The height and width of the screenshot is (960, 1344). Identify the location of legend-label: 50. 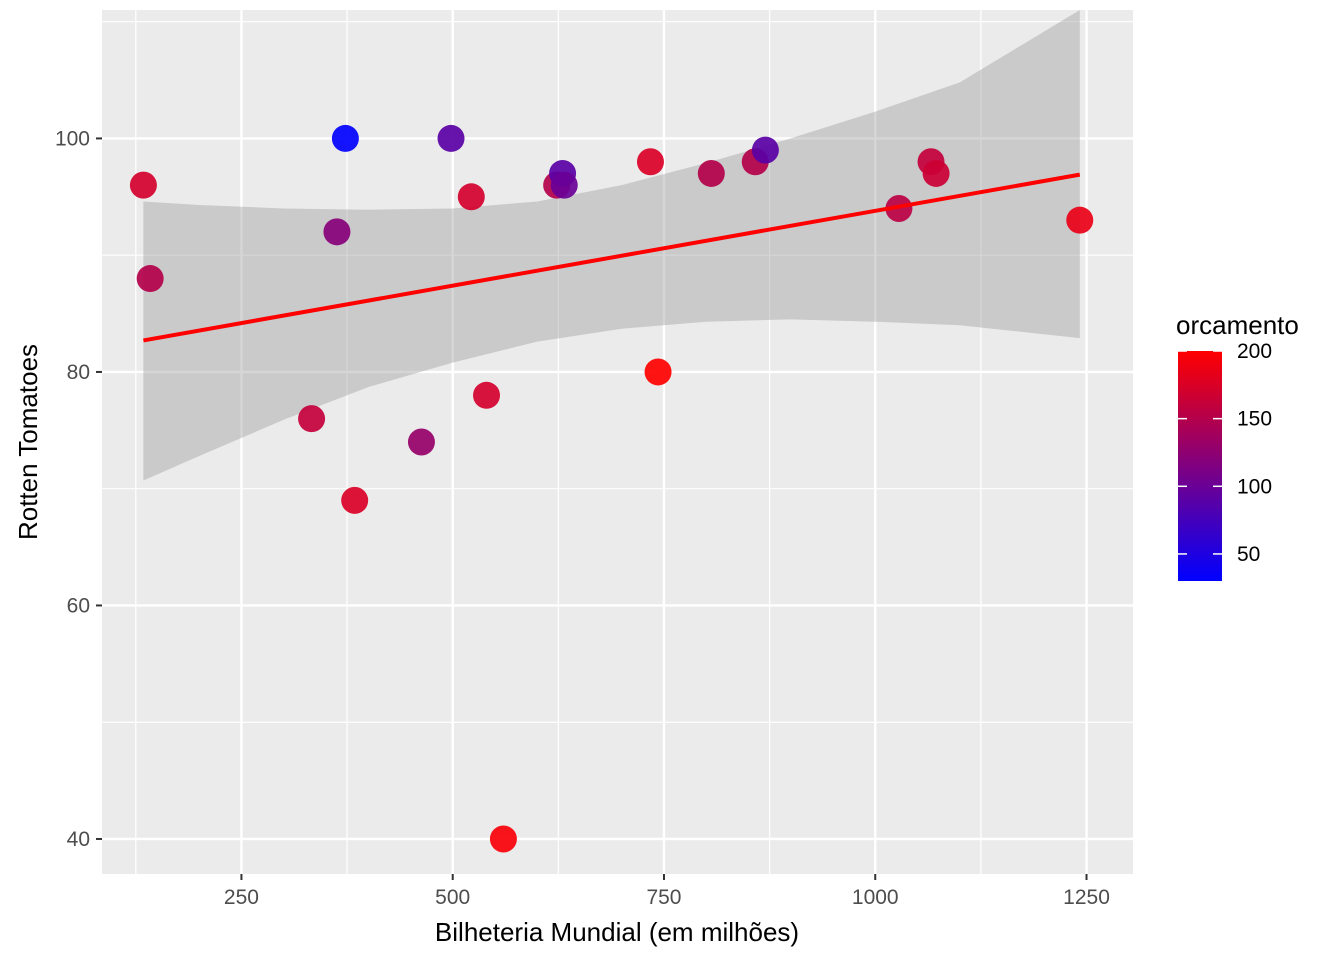
(1248, 554).